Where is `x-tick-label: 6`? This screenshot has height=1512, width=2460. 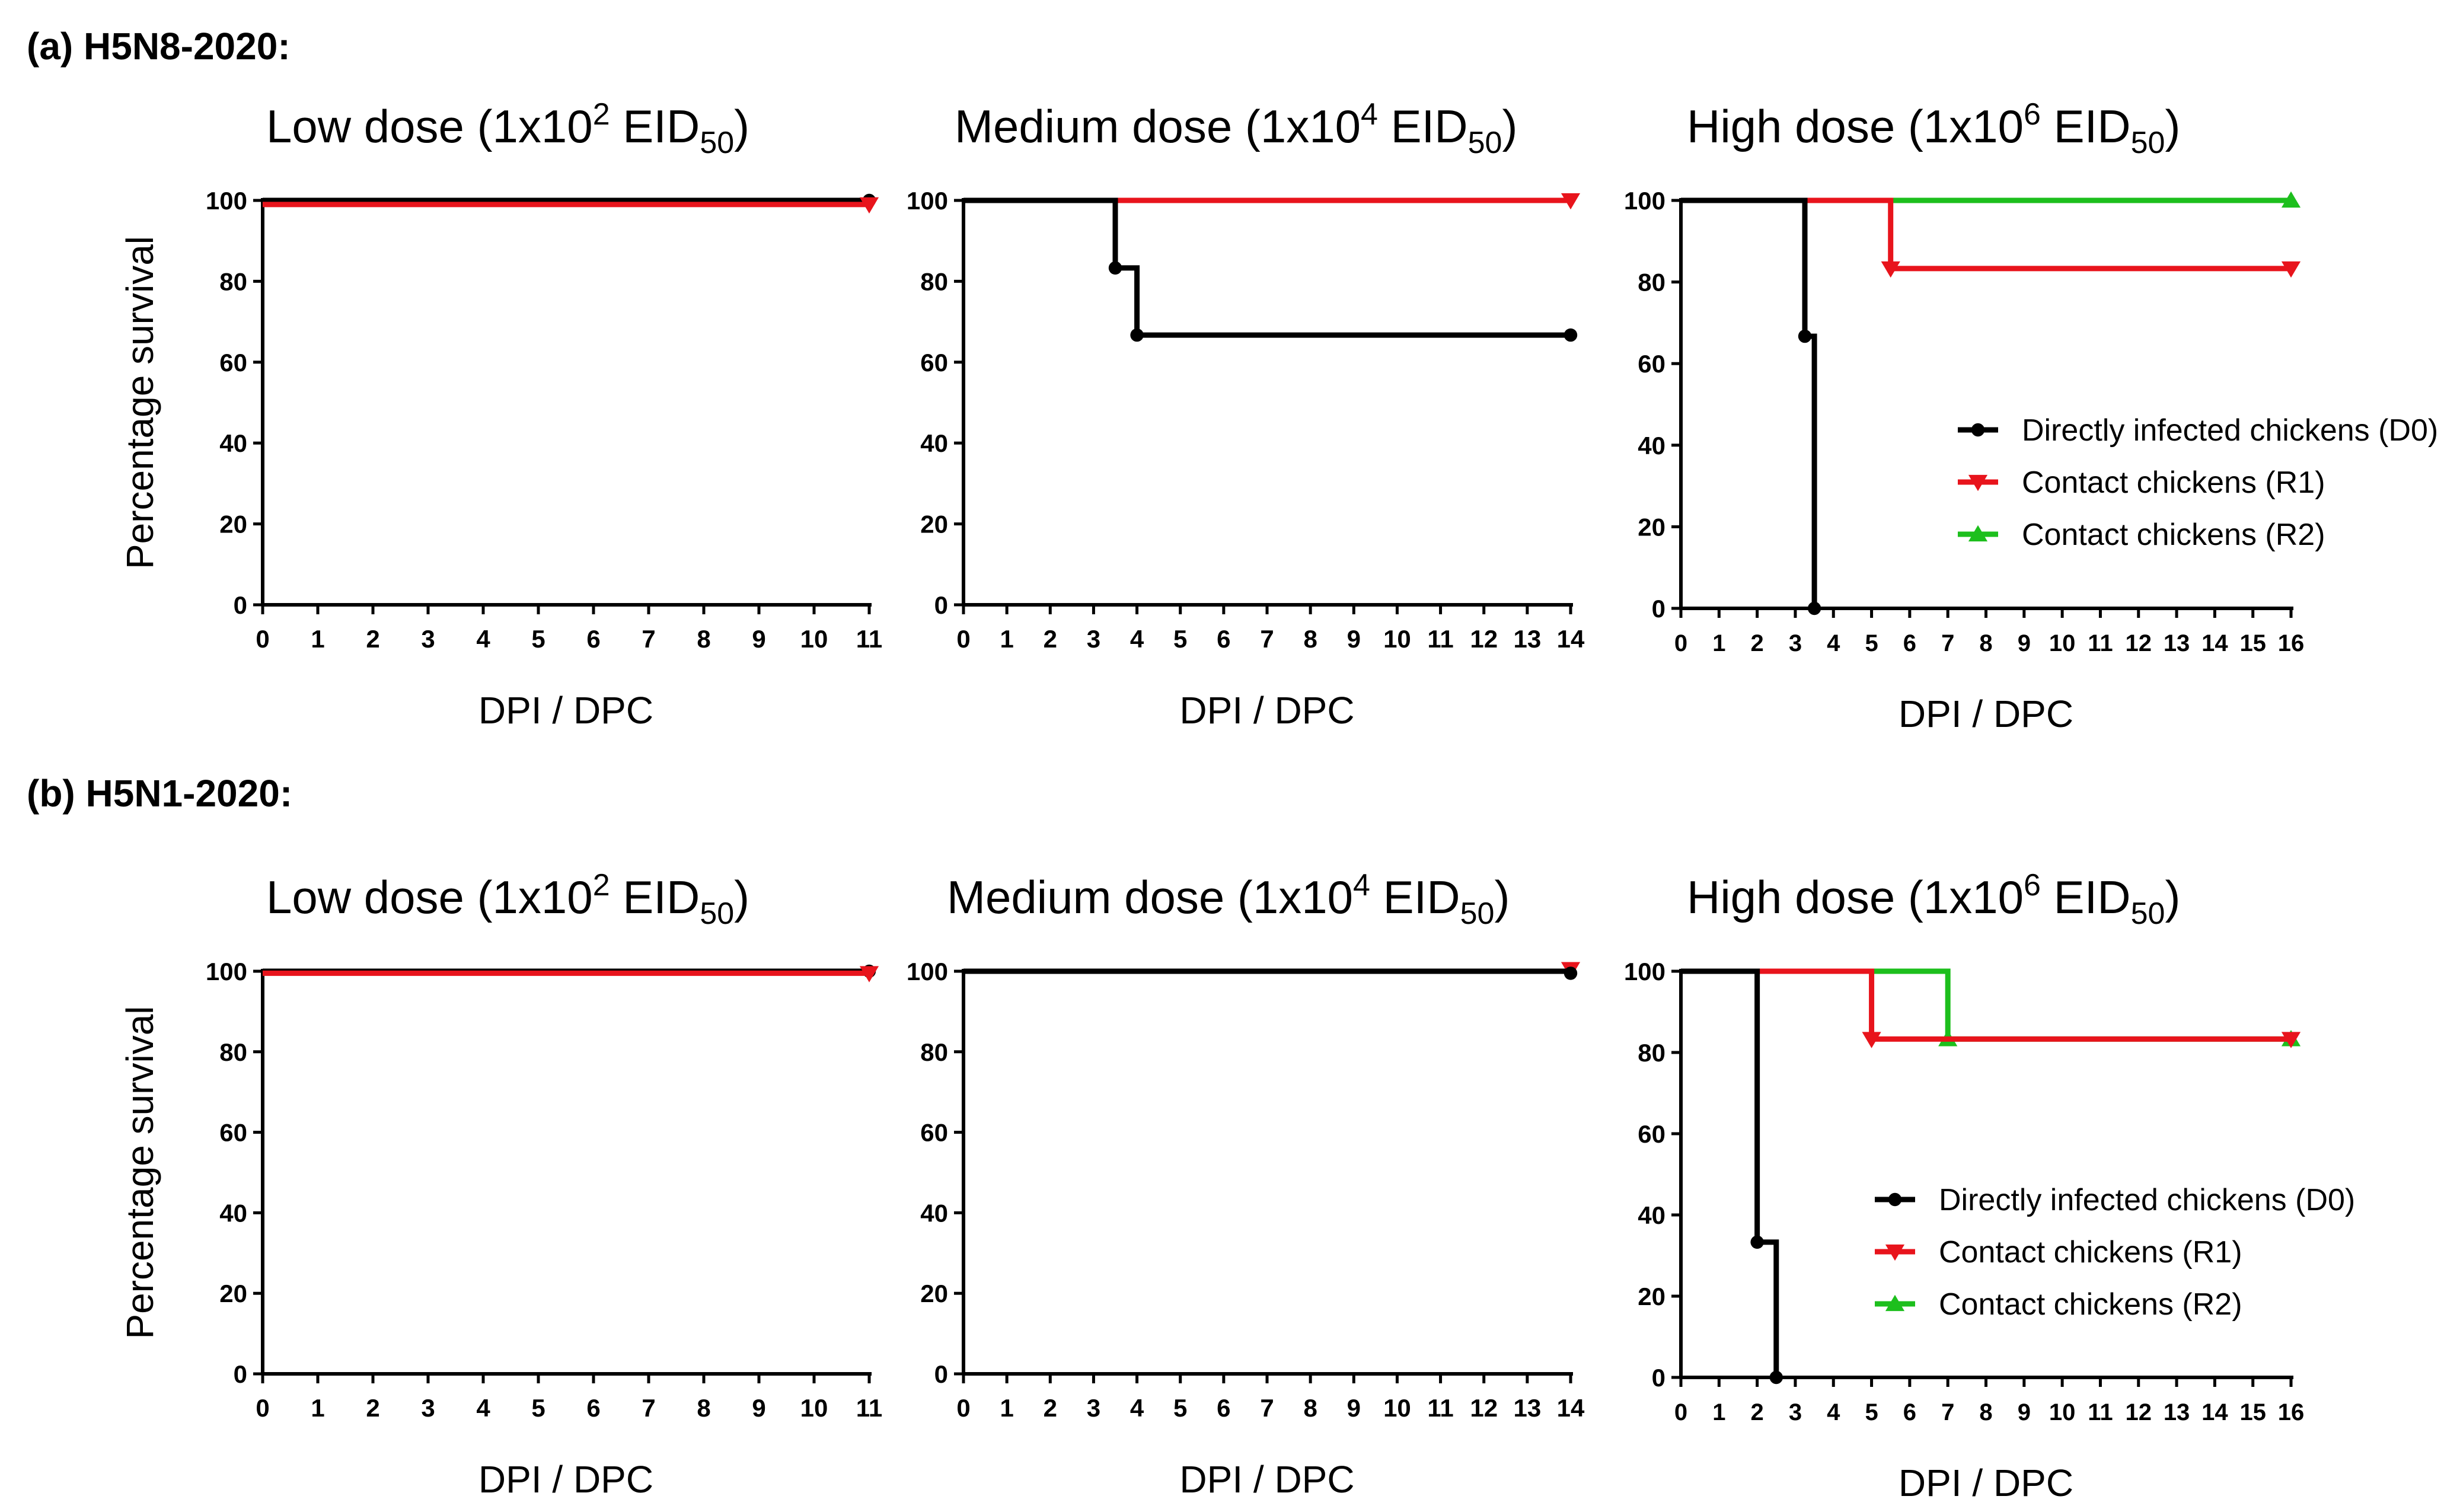 x-tick-label: 6 is located at coordinates (1224, 639).